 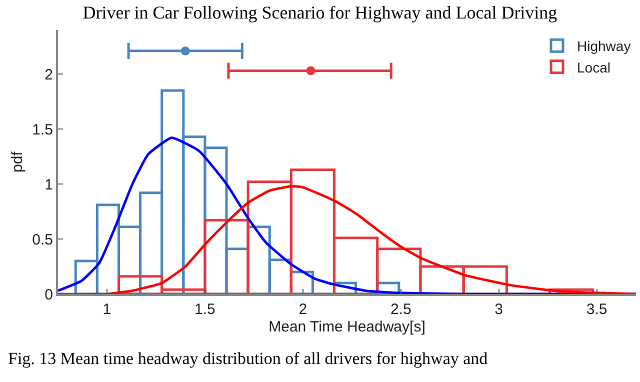 What do you see at coordinates (42, 239) in the screenshot?
I see `y-tick-label: 0.5` at bounding box center [42, 239].